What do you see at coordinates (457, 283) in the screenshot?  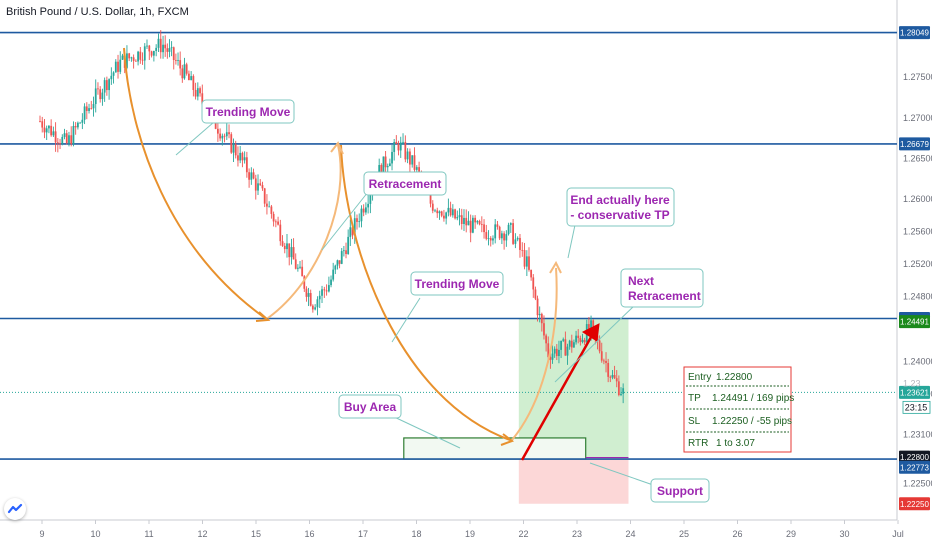 I see `callout-trending-move-2: Trending Move` at bounding box center [457, 283].